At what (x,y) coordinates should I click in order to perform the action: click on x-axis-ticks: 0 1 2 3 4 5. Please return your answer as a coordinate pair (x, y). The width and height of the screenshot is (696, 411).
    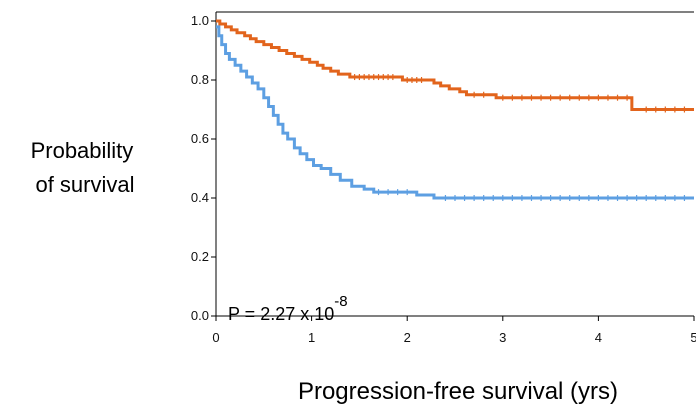
    Looking at the image, I should click on (454, 330).